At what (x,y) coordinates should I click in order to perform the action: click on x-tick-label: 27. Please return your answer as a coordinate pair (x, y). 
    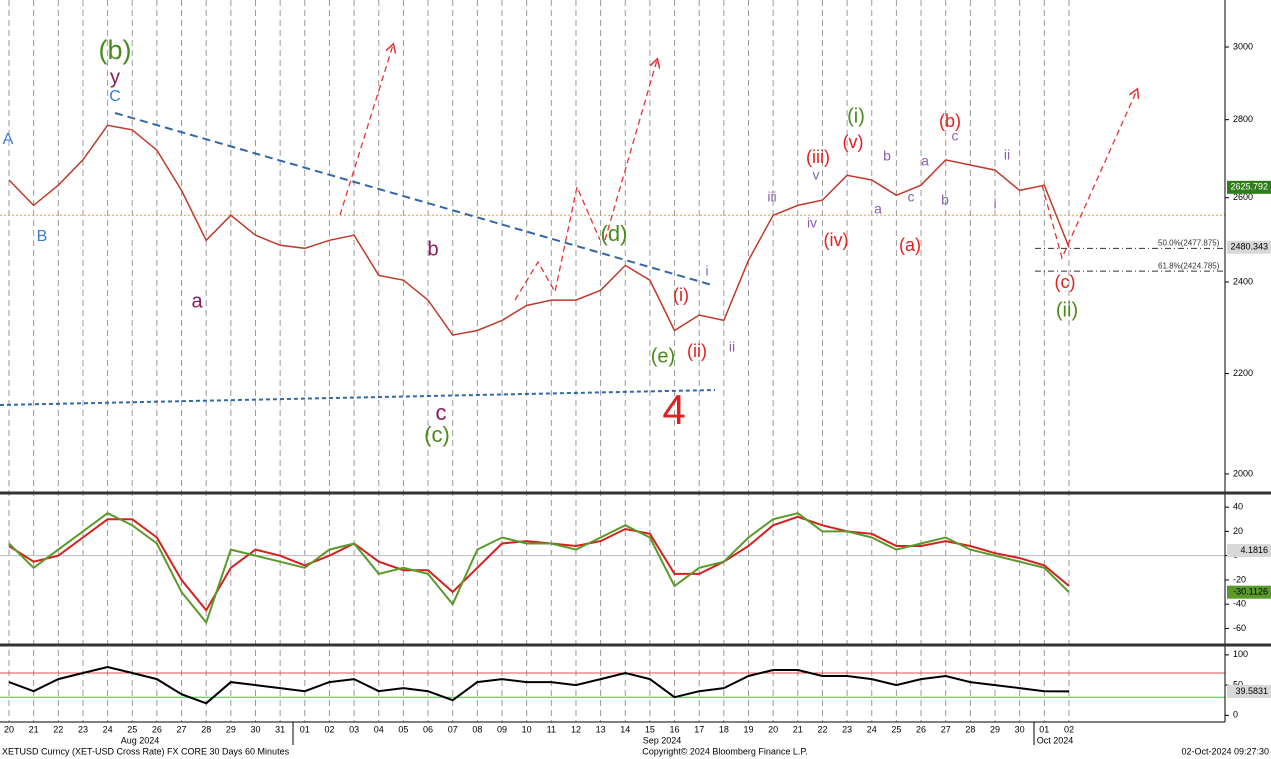
    Looking at the image, I should click on (182, 729).